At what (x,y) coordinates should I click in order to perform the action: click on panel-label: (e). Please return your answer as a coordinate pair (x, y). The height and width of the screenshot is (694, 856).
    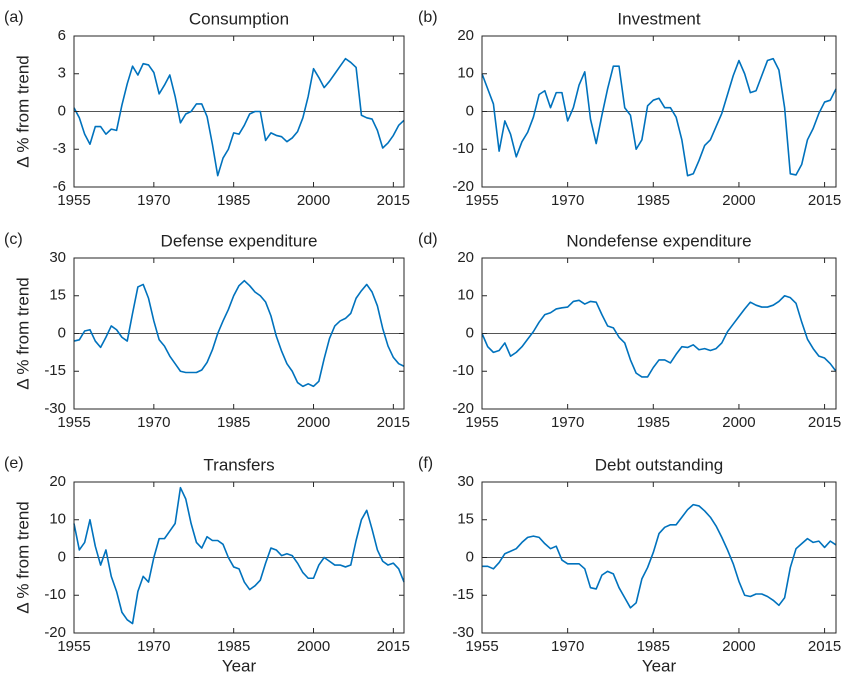
    Looking at the image, I should click on (14, 463).